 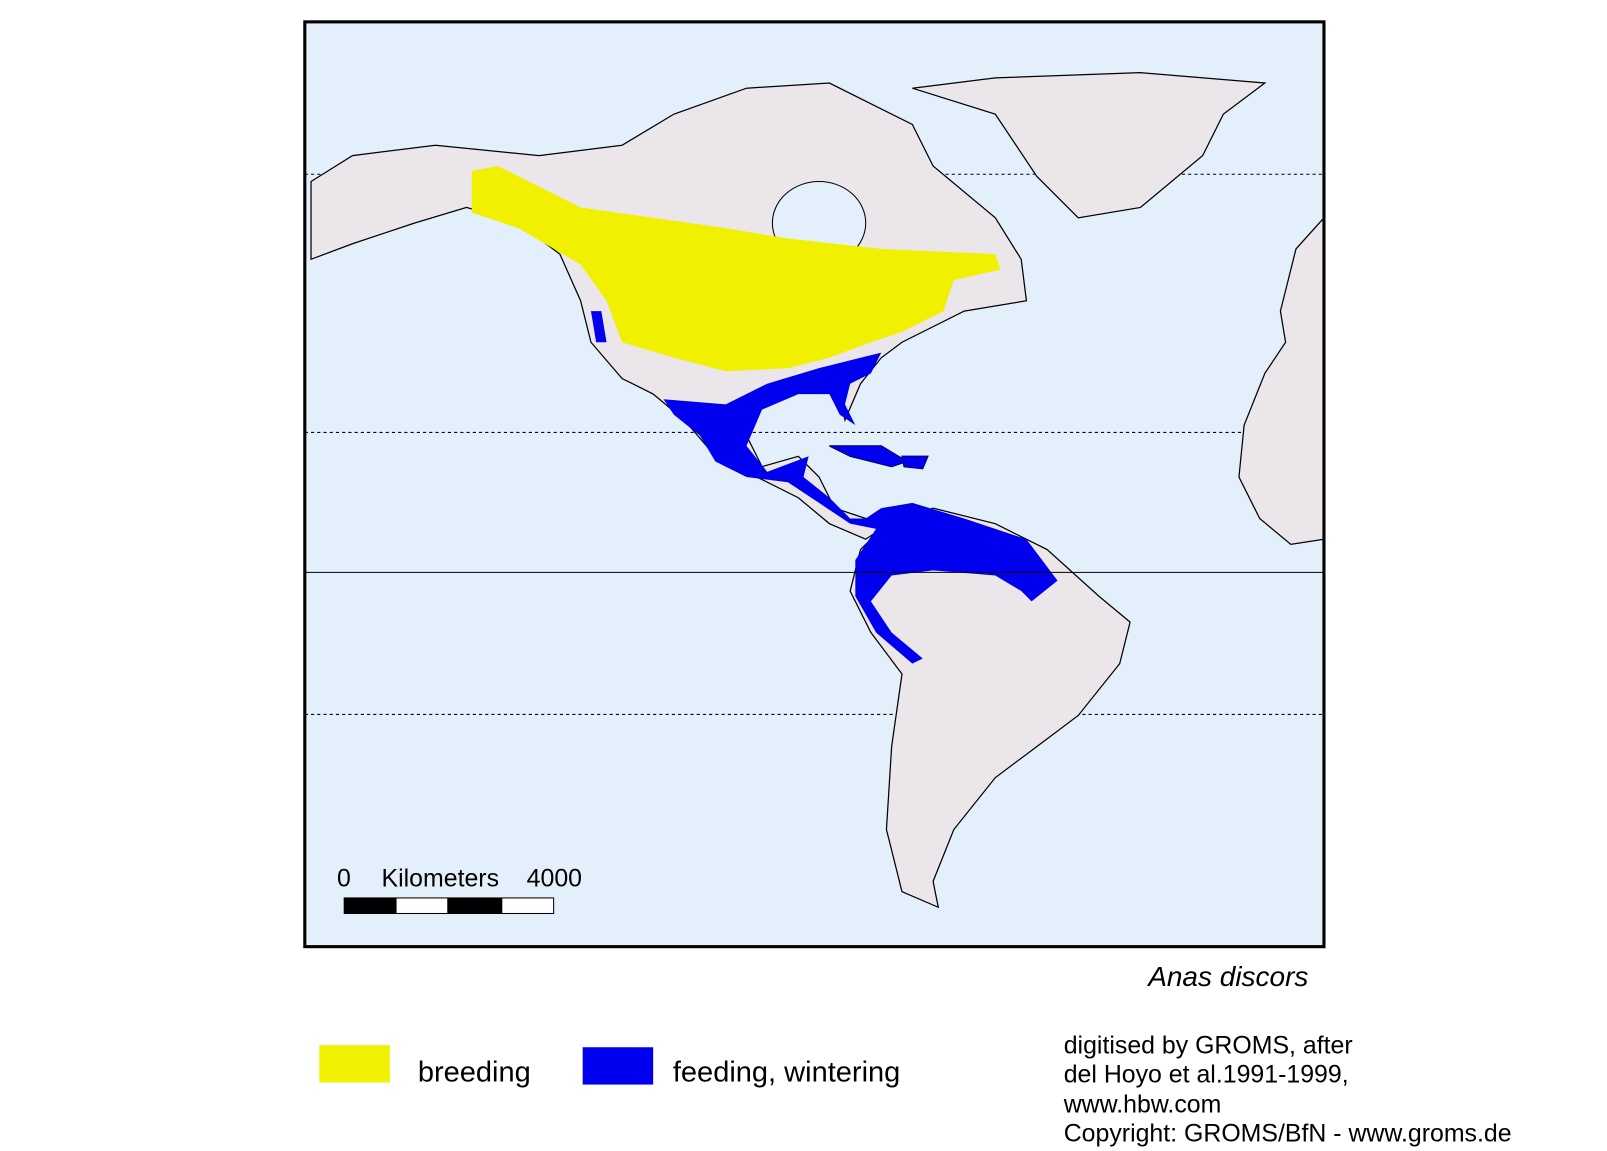 What do you see at coordinates (598, 327) in the screenshot?
I see `wintering-pacific` at bounding box center [598, 327].